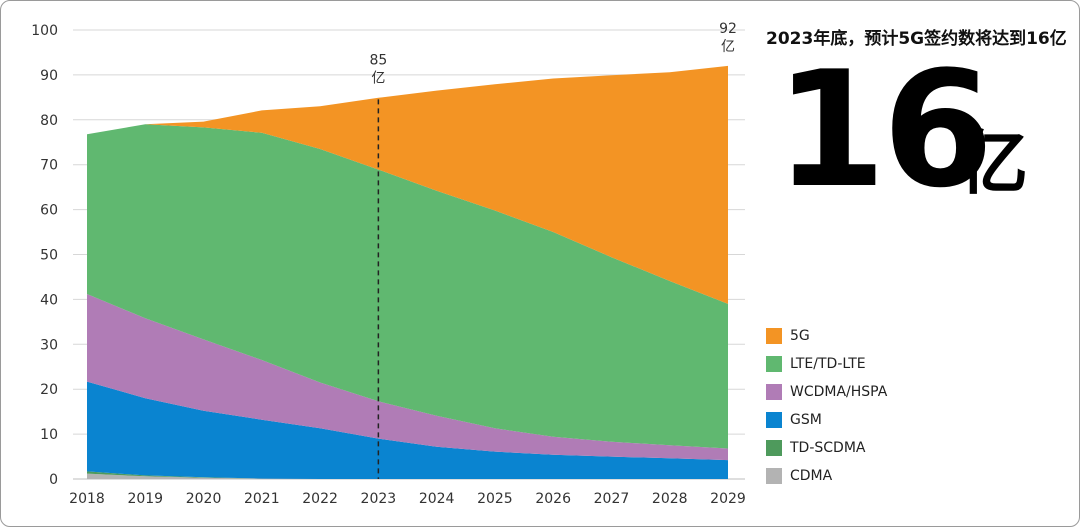 The height and width of the screenshot is (527, 1080). What do you see at coordinates (407, 430) in the screenshot?
I see `area-gsm` at bounding box center [407, 430].